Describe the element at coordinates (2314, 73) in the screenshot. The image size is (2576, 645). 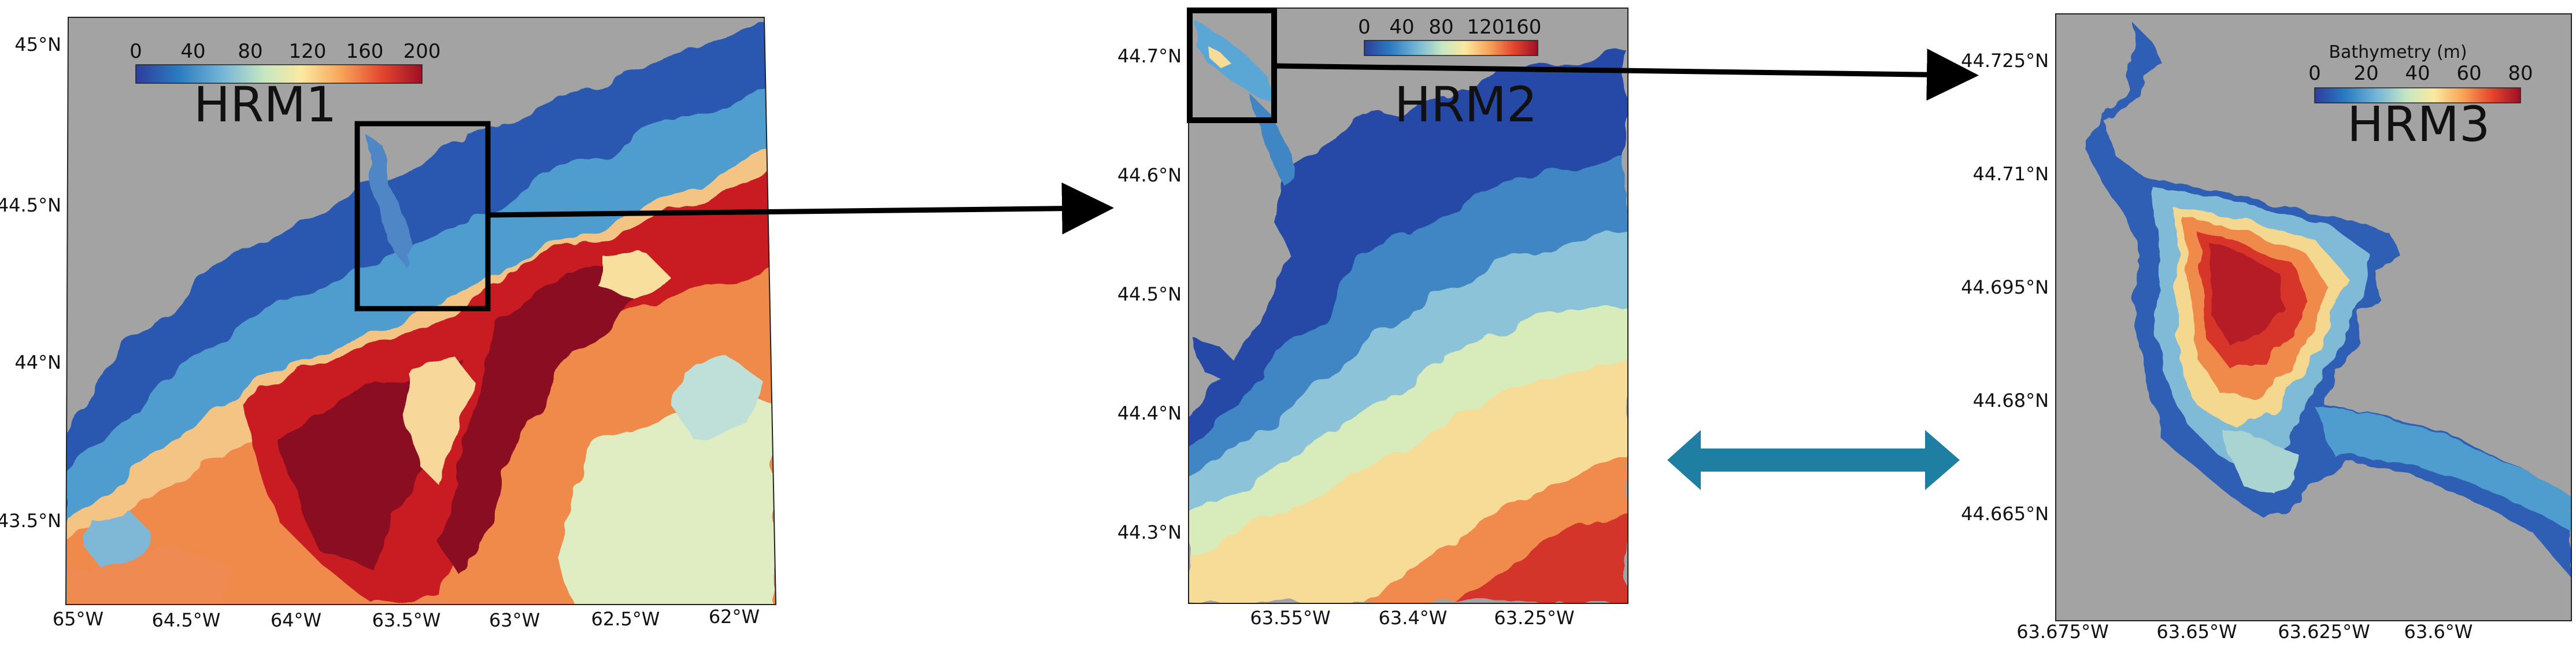
I see `hrm3-colorbar-tick: 0` at that location.